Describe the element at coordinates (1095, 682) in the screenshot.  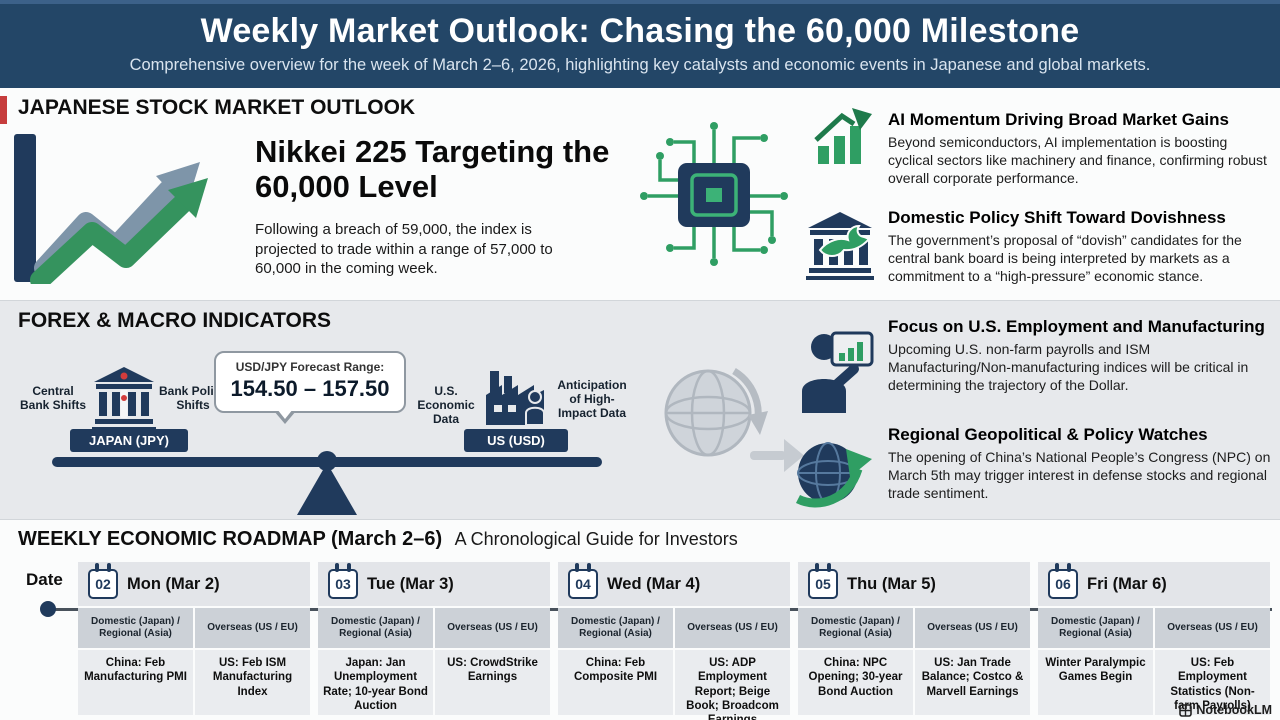
I see `event-domestic: Winter Paralympic Games Begin` at that location.